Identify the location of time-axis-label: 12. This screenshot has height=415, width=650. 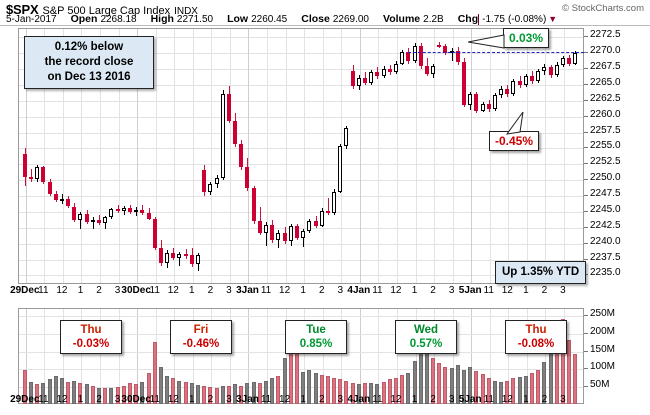
(396, 290).